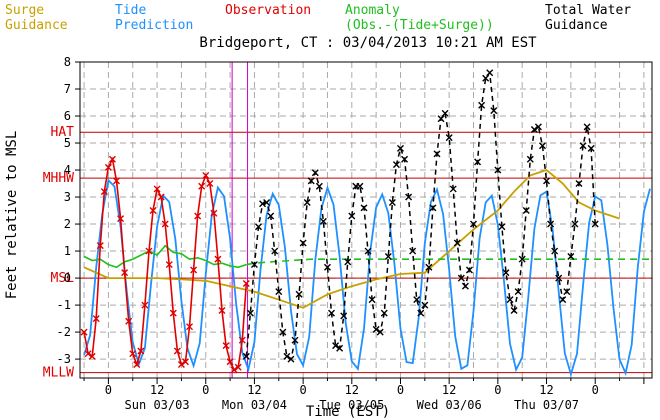 The width and height of the screenshot is (660, 420). What do you see at coordinates (268, 10) in the screenshot?
I see `legend-observation-line1: Observation` at bounding box center [268, 10].